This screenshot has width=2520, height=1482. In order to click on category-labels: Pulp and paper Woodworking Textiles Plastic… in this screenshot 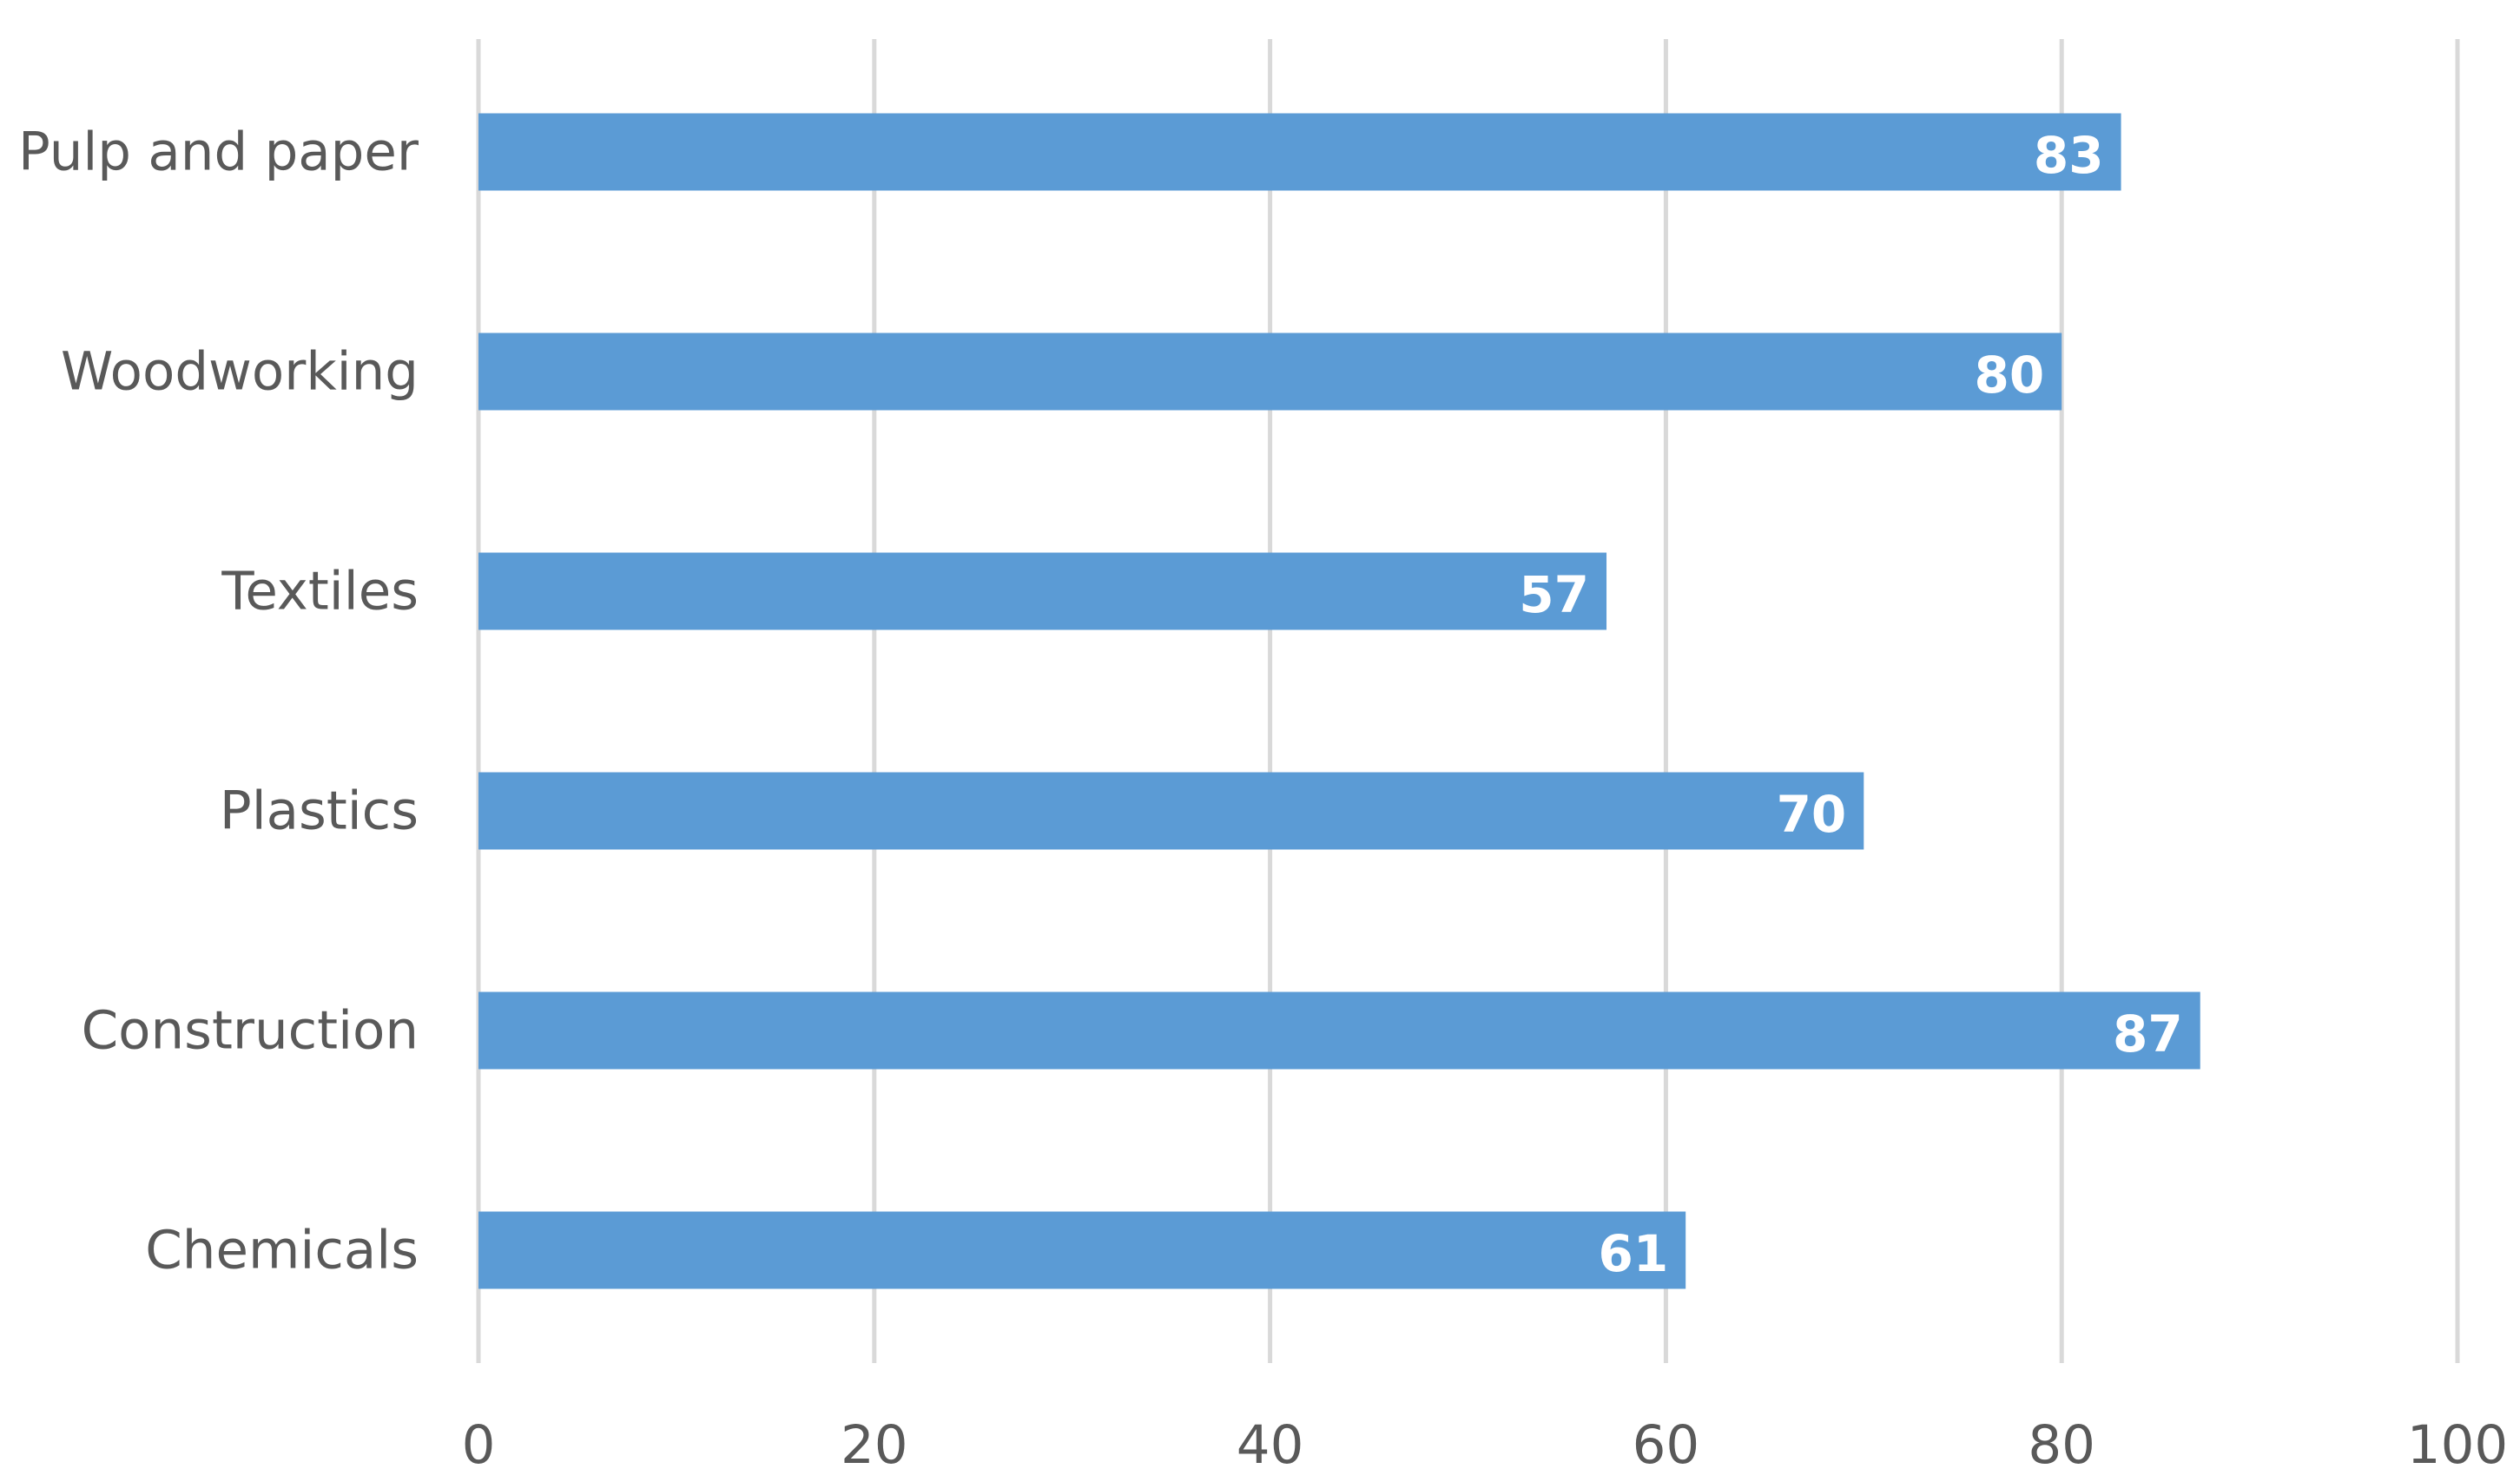, I will do `click(218, 701)`.